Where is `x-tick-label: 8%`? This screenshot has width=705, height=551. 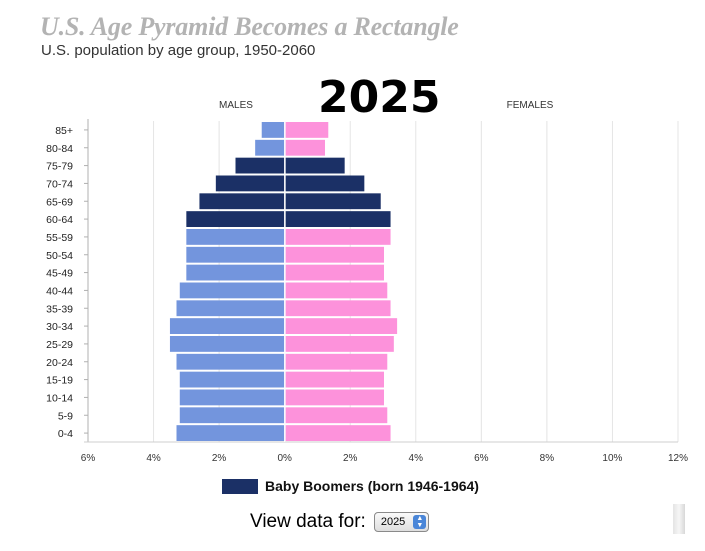 x-tick-label: 8% is located at coordinates (547, 458).